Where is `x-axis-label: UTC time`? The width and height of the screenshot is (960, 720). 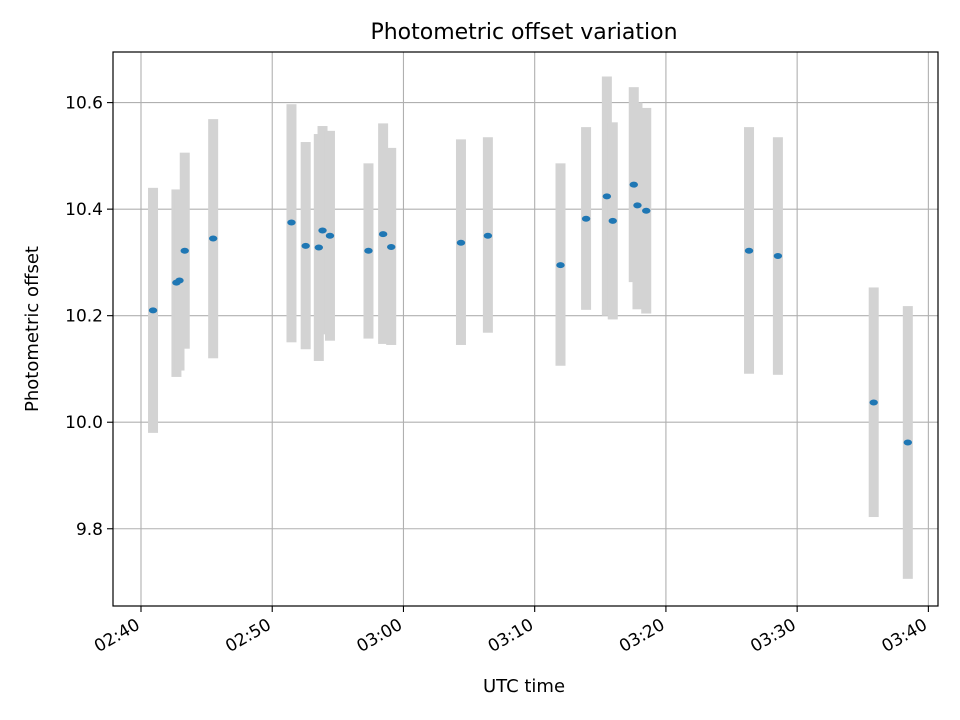
x-axis-label: UTC time is located at coordinates (524, 686).